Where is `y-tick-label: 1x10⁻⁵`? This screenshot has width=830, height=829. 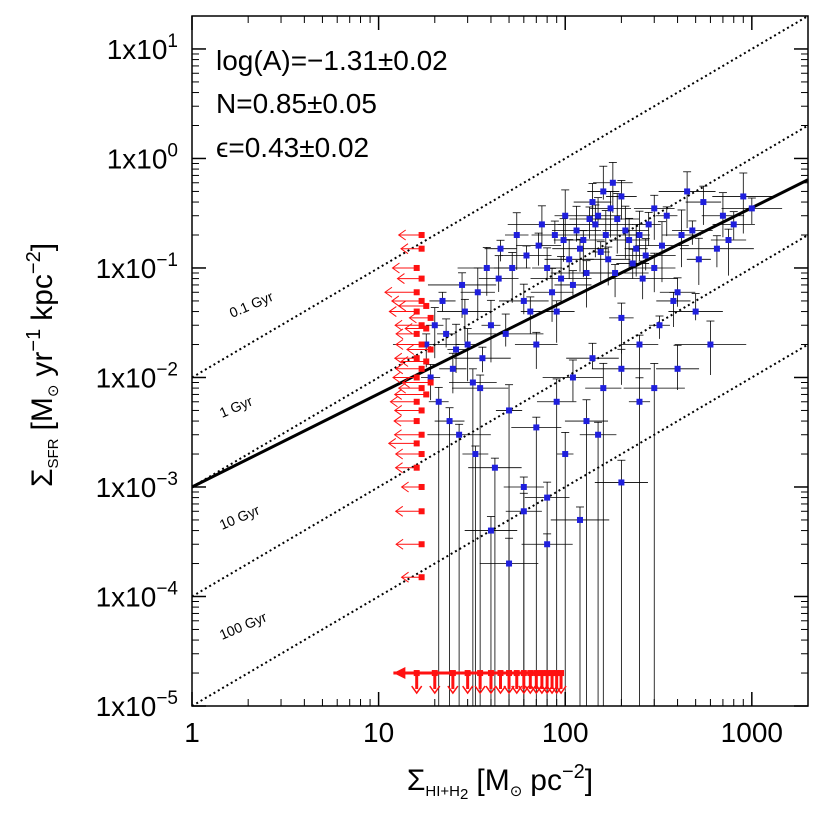
y-tick-label: 1x10⁻⁵ is located at coordinates (137, 705).